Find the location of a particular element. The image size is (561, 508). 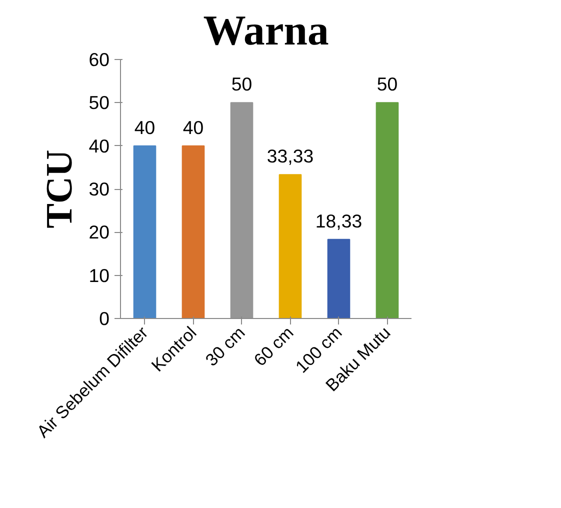

data-label: 18,33 is located at coordinates (338, 221).